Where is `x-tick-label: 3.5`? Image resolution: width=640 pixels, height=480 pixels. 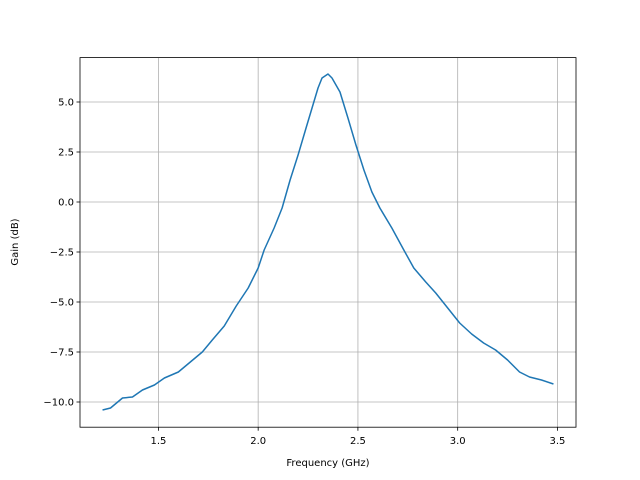 x-tick-label: 3.5 is located at coordinates (557, 441).